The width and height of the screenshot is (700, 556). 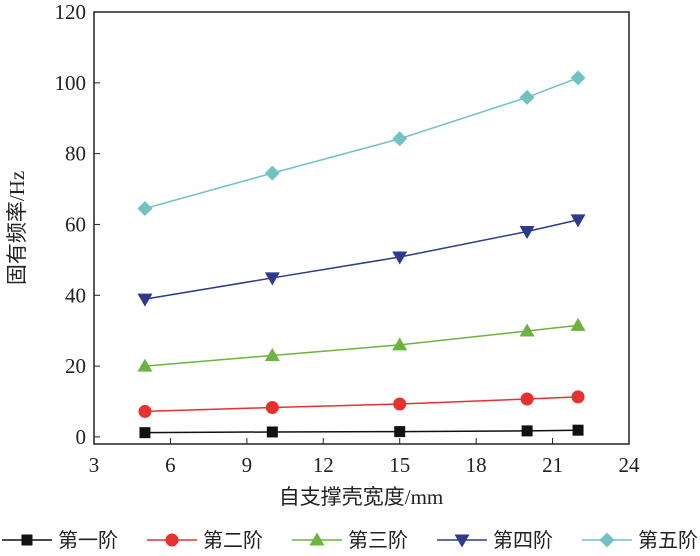 What do you see at coordinates (75, 224) in the screenshot?
I see `y-tick-label: 60` at bounding box center [75, 224].